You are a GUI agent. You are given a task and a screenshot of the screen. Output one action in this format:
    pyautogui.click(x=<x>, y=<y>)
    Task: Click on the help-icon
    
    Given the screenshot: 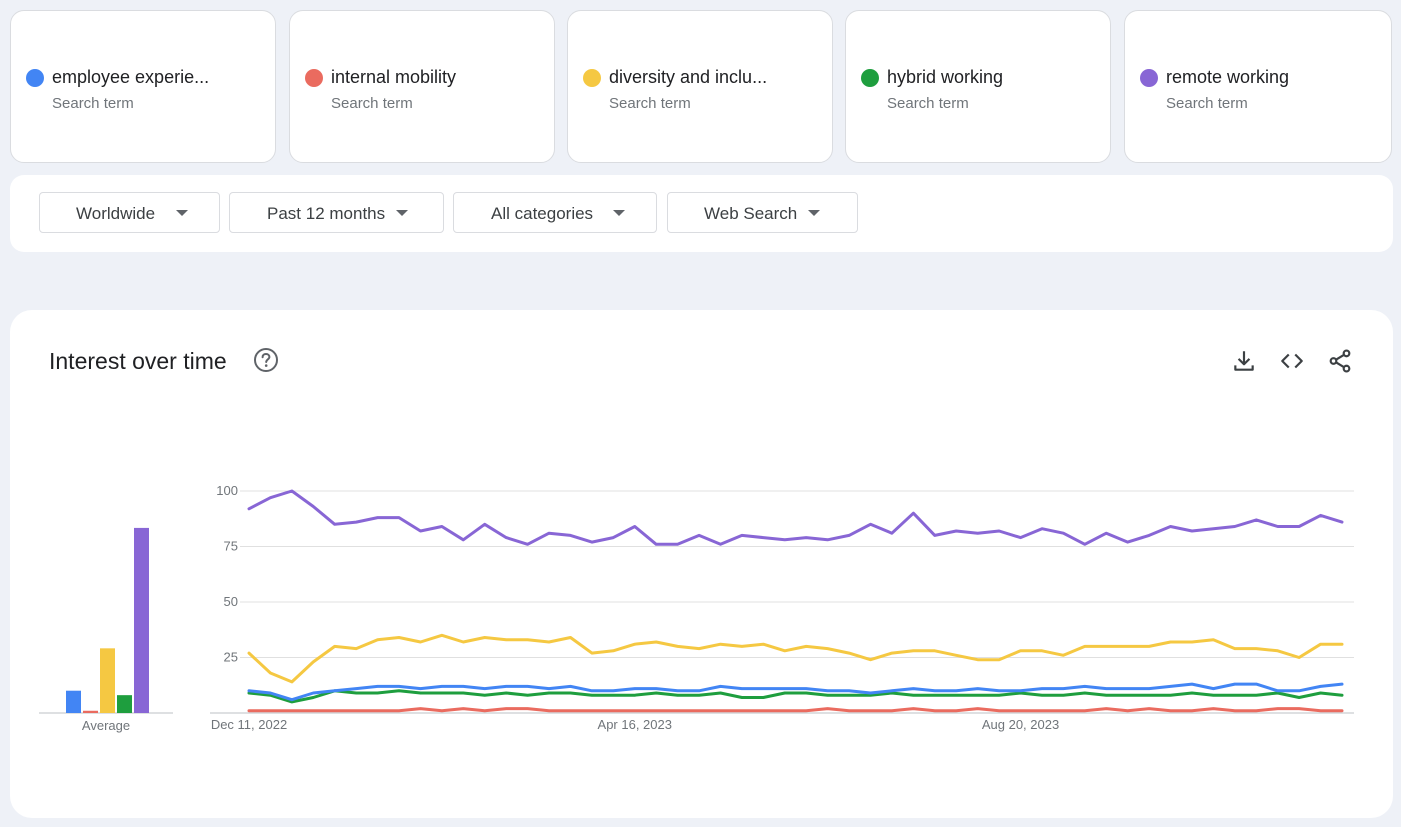 What is the action you would take?
    pyautogui.click(x=266, y=360)
    